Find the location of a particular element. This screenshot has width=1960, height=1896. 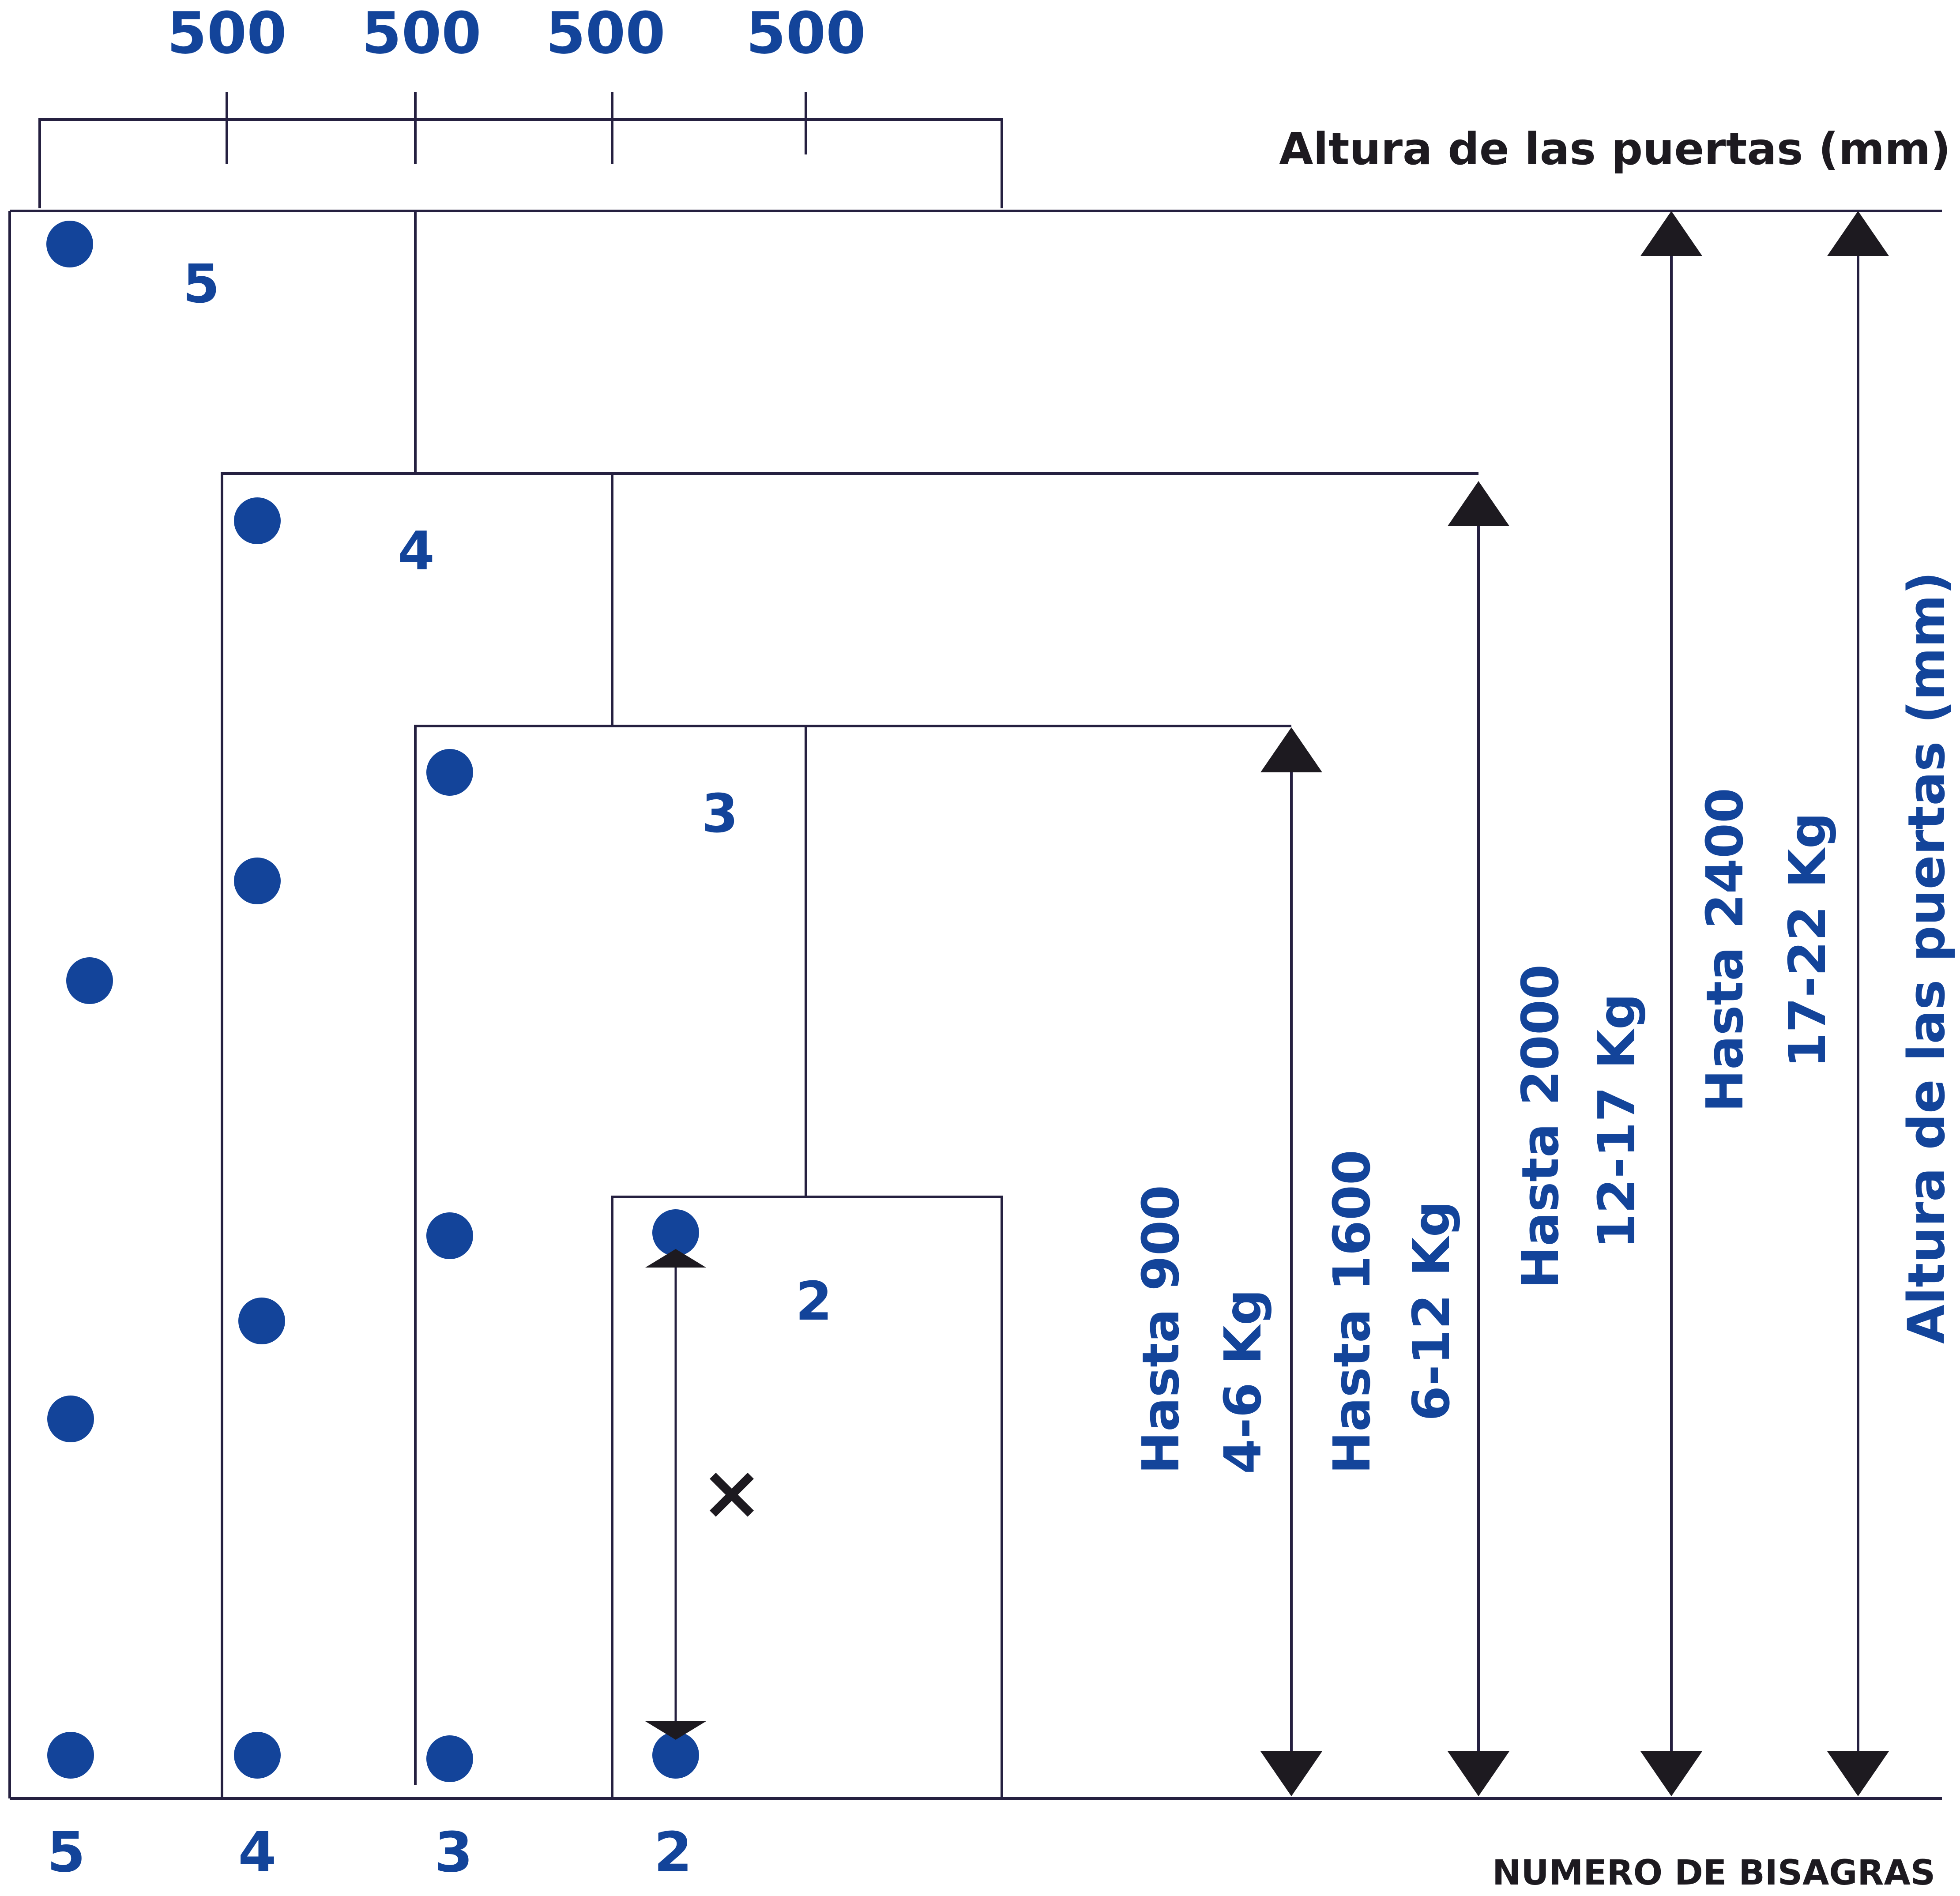

top-dimension-bracket is located at coordinates (521, 150).